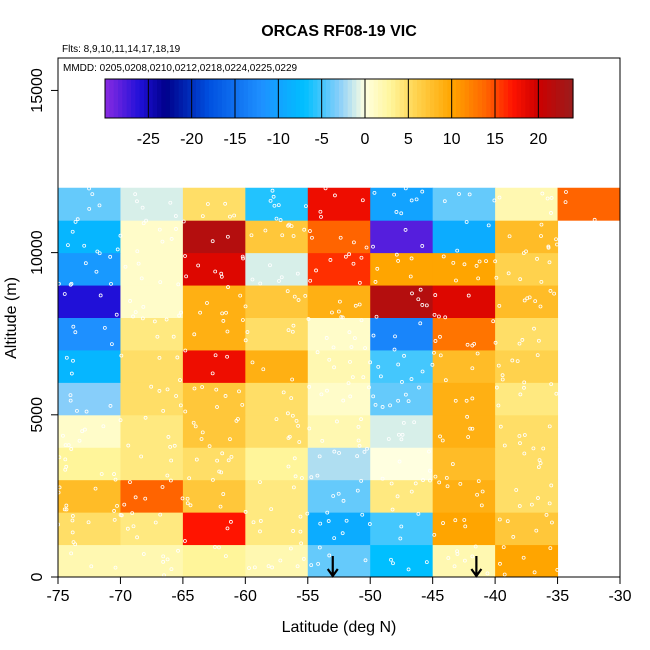  Describe the element at coordinates (408, 139) in the screenshot. I see `colorbar-tick-label: 5` at that location.